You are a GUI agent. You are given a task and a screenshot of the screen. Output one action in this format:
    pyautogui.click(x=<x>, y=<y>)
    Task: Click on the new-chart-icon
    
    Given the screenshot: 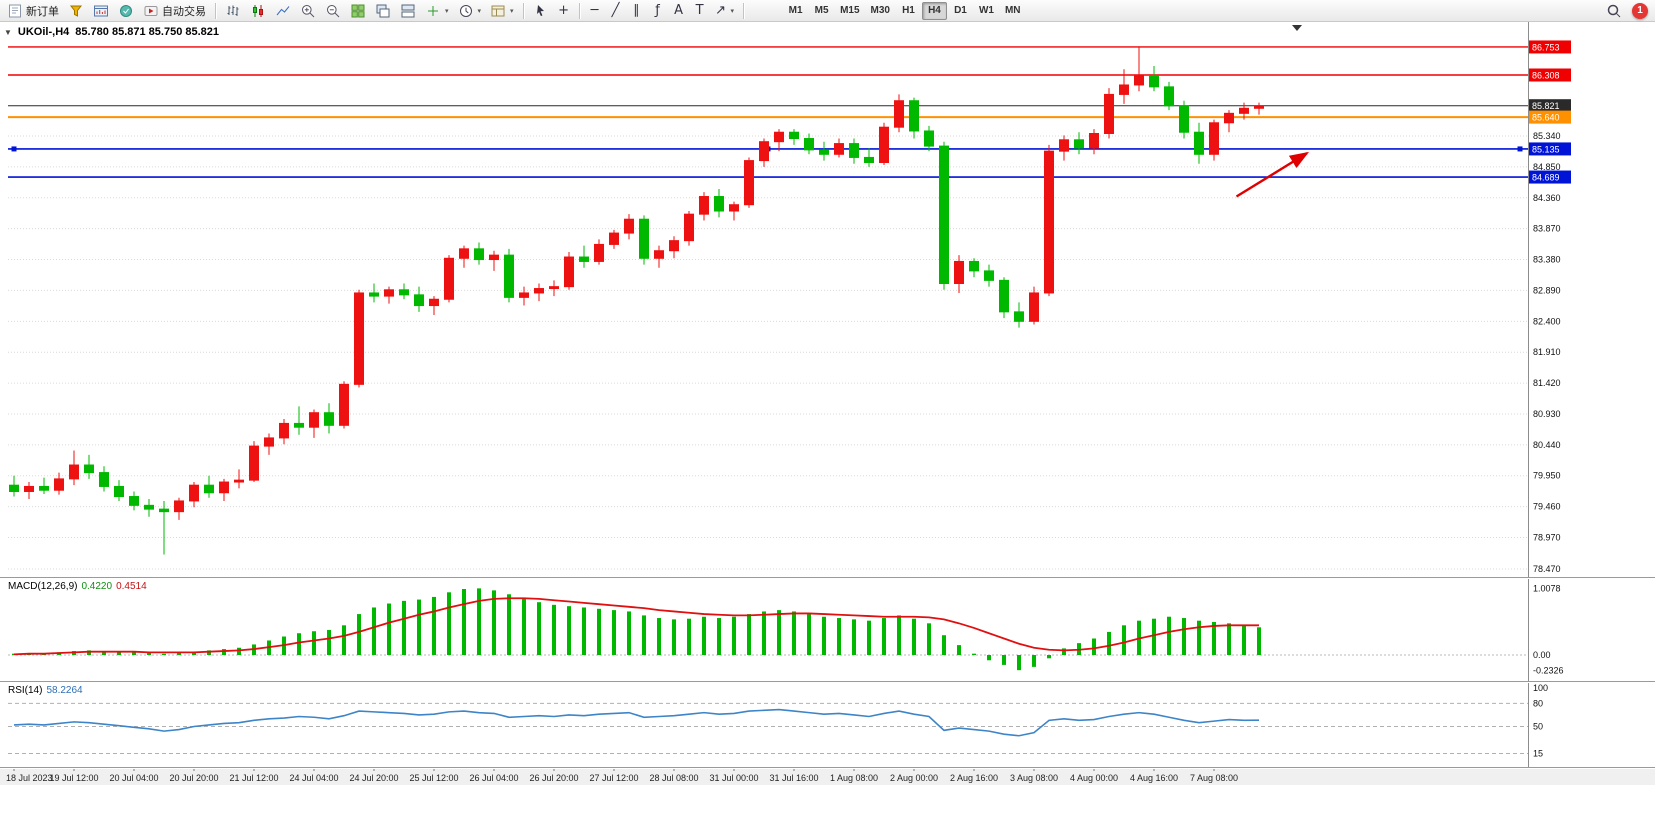 What is the action you would take?
    pyautogui.click(x=433, y=10)
    